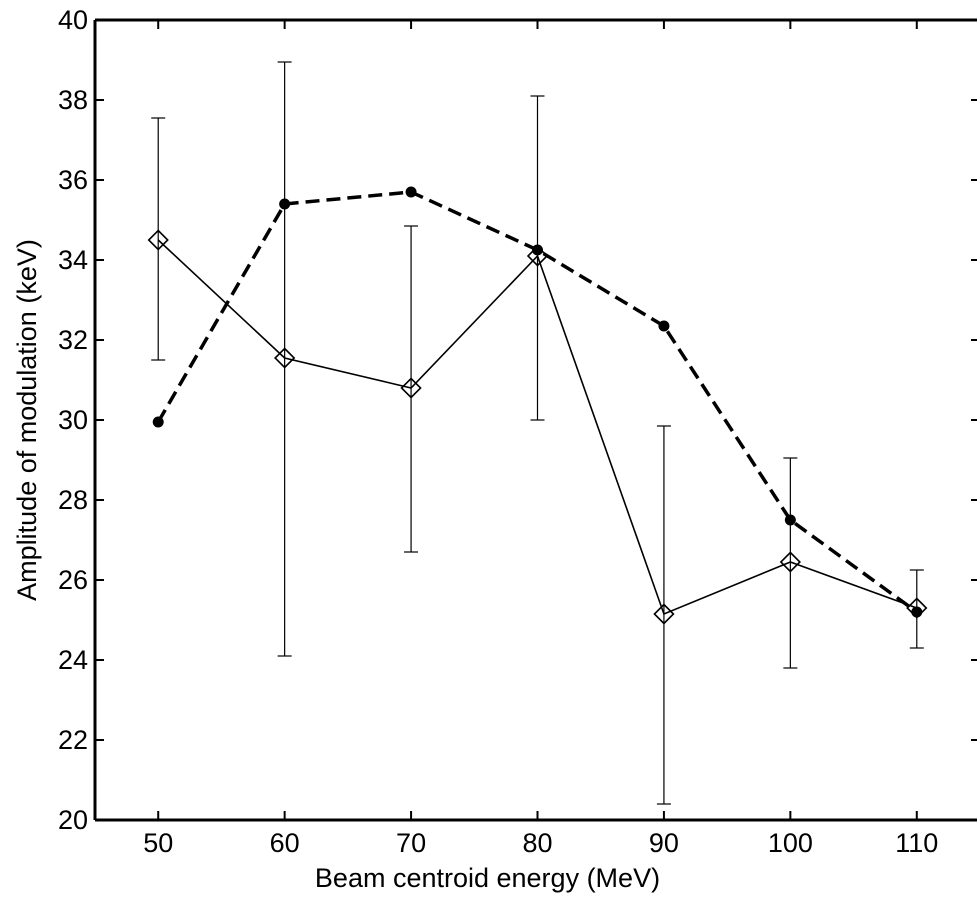 This screenshot has height=897, width=977. I want to click on x-tick-label: 90, so click(664, 843).